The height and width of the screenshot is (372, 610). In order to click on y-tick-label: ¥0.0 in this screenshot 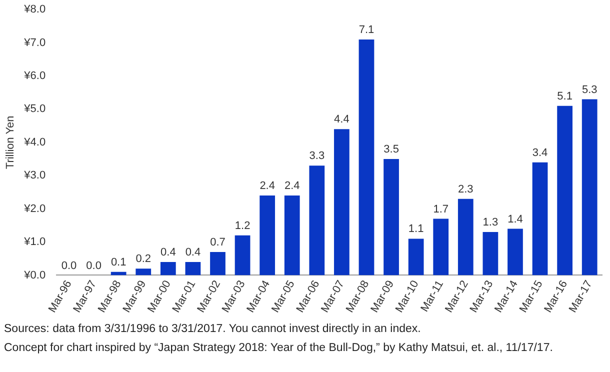, I will do `click(34, 275)`.